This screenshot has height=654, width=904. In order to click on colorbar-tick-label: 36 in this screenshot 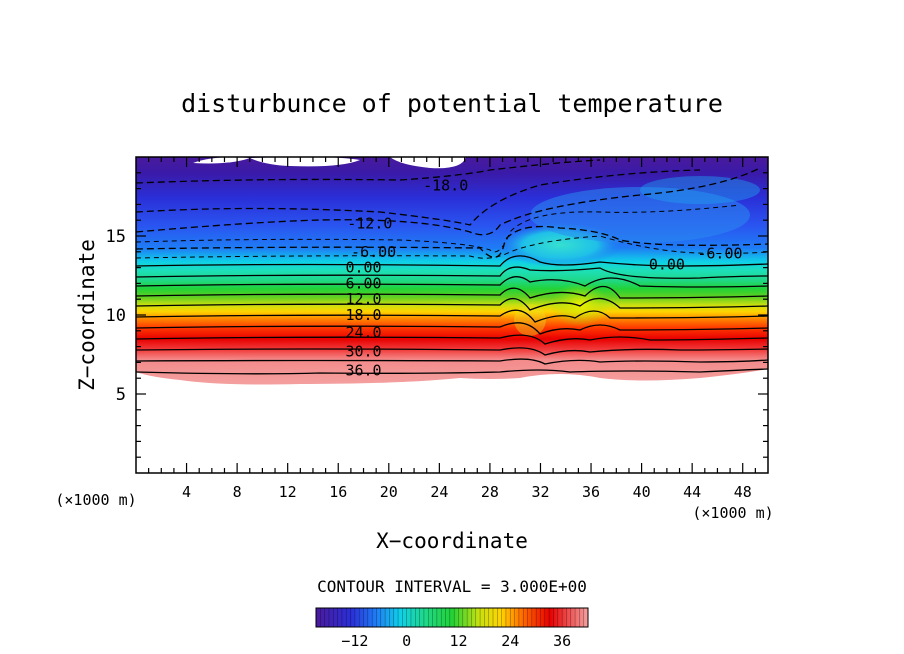, I will do `click(562, 641)`.